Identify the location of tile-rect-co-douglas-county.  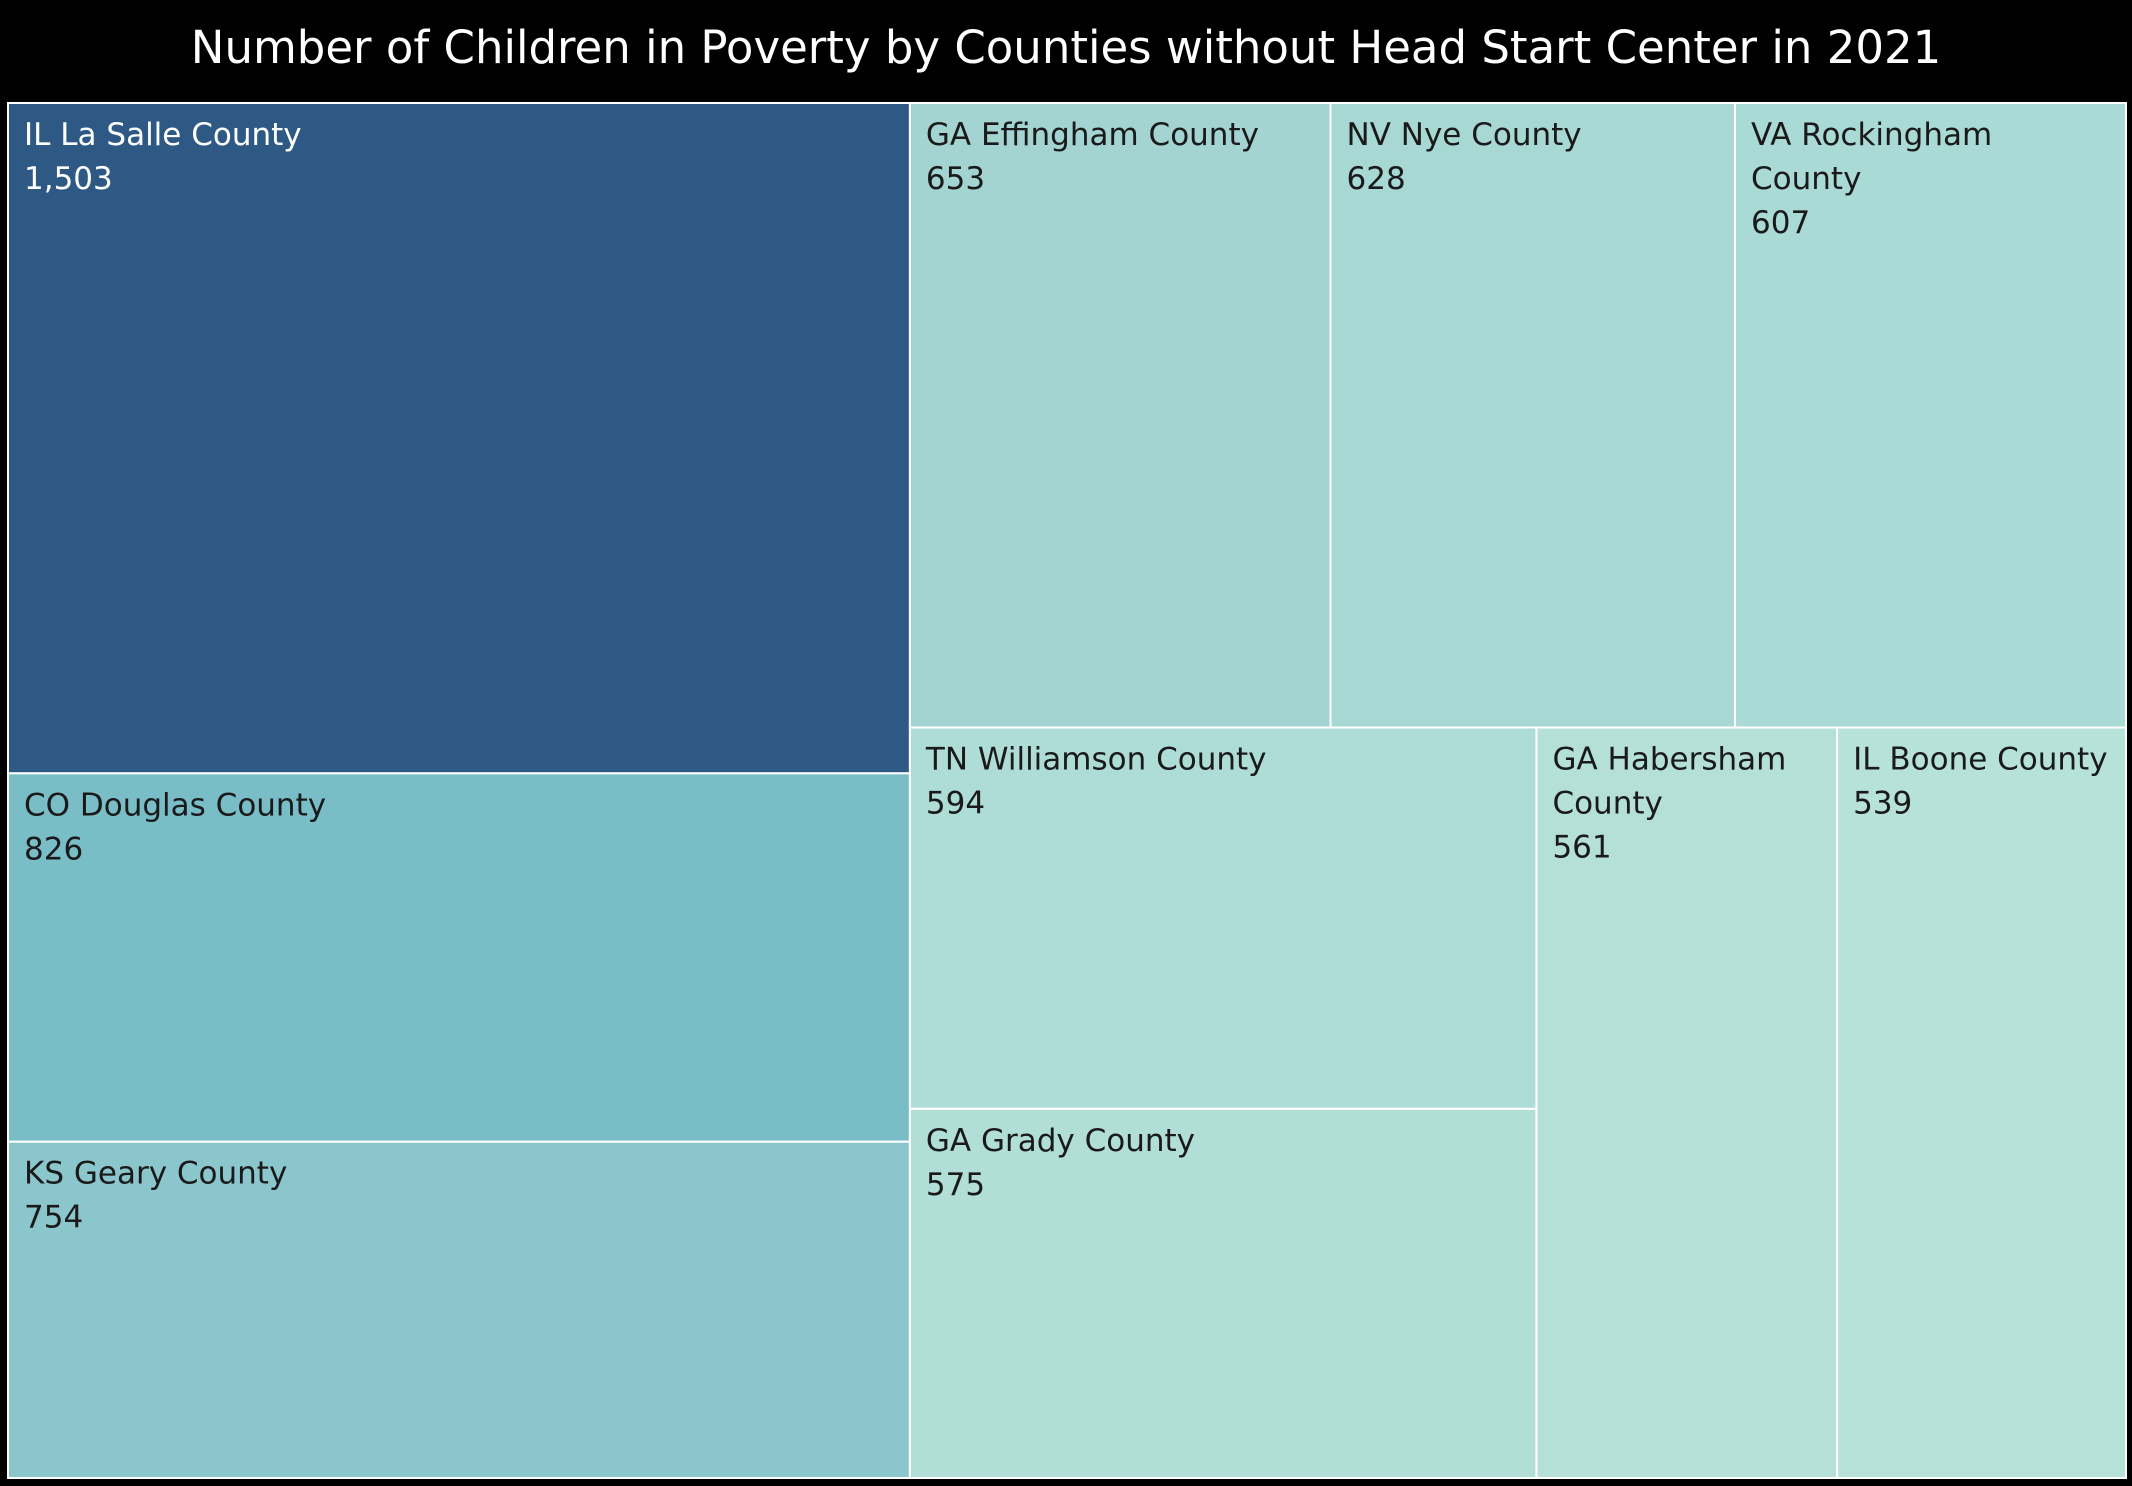
(459, 957).